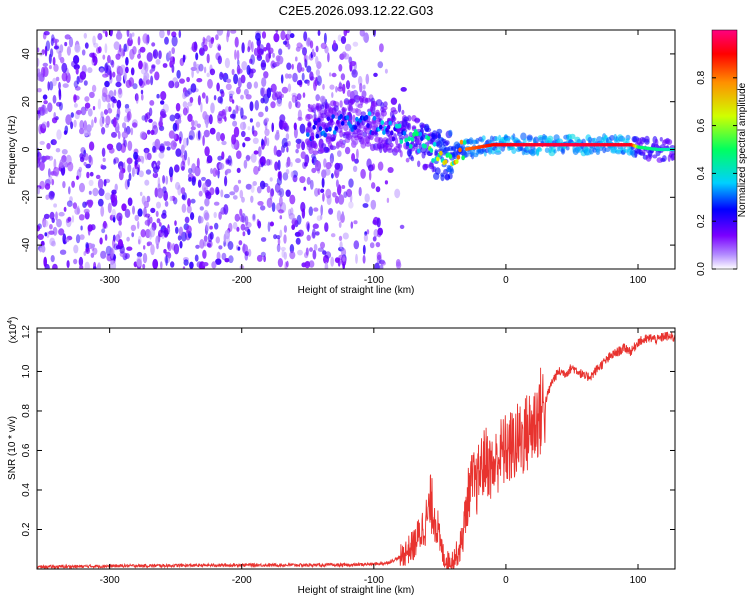 The image size is (750, 605). What do you see at coordinates (356, 590) in the screenshot?
I see `snr-x-label: Height of straight line (km)` at bounding box center [356, 590].